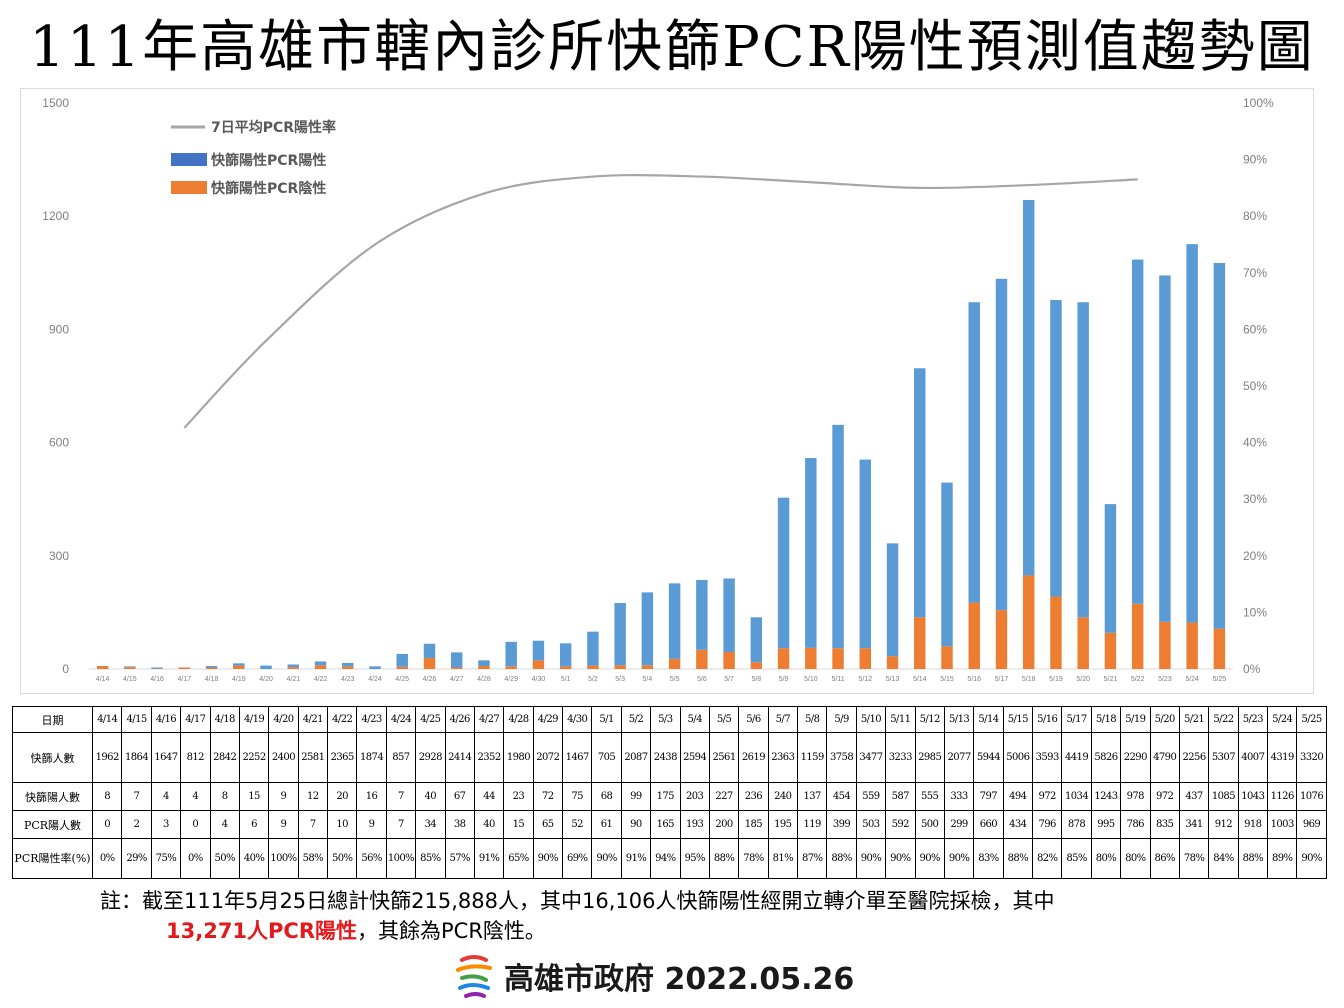 This screenshot has width=1344, height=1008. I want to click on table-cell: 1243, so click(1106, 796).